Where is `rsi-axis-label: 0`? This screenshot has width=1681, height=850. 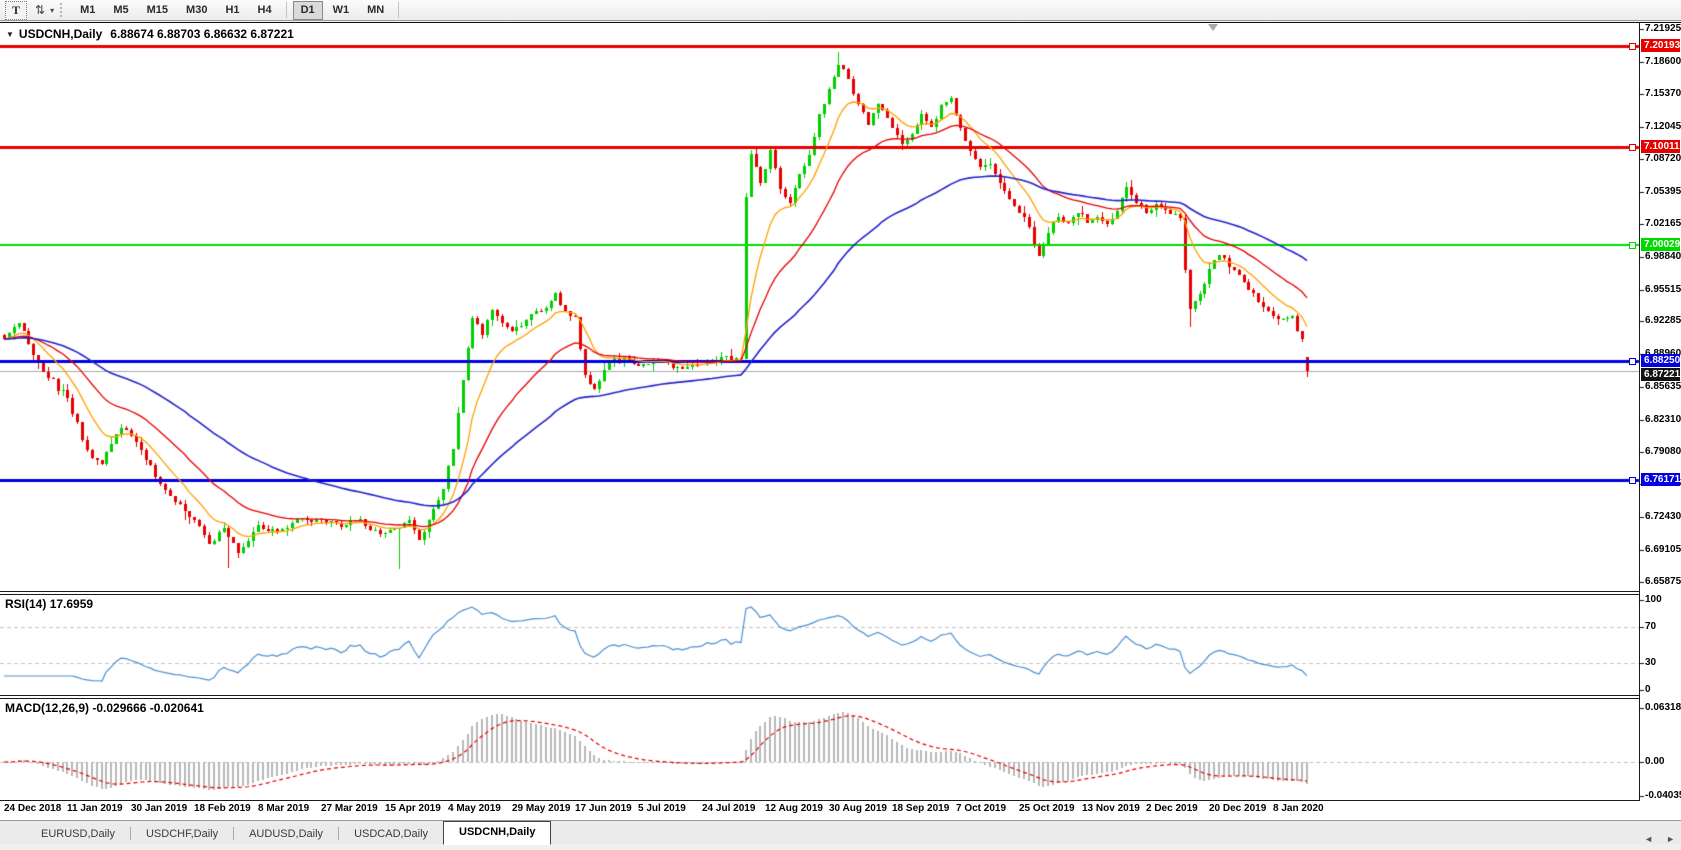
rsi-axis-label: 0 is located at coordinates (1648, 689).